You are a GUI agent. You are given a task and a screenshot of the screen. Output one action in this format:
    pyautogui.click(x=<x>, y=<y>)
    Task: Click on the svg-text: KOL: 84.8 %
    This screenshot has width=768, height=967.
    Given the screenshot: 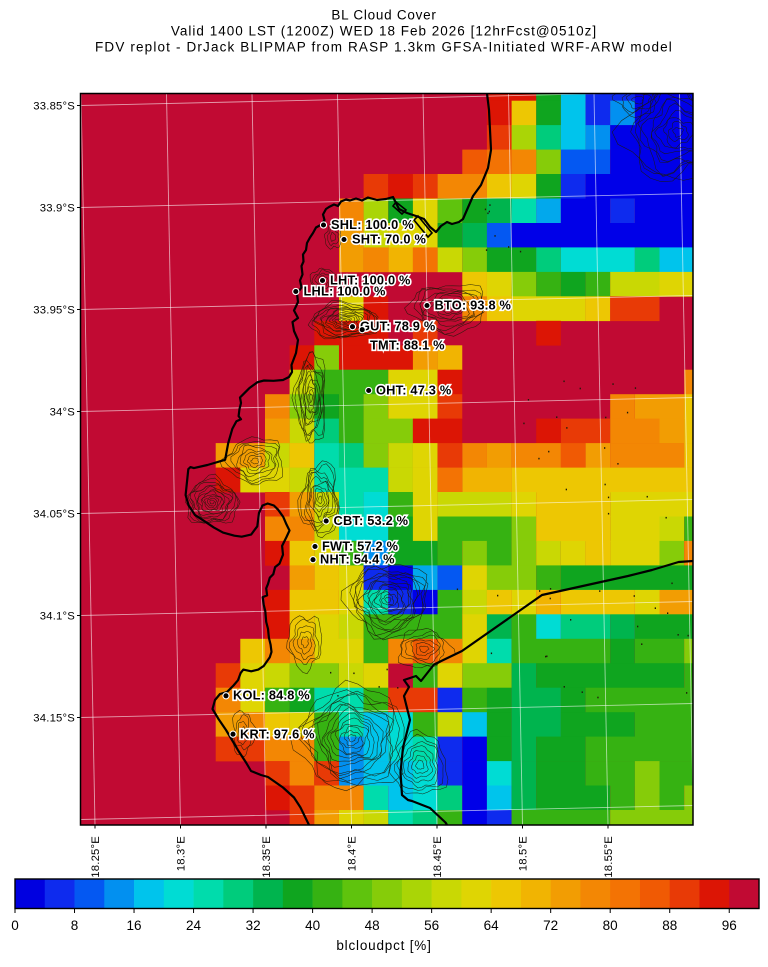 What is the action you would take?
    pyautogui.click(x=271, y=695)
    